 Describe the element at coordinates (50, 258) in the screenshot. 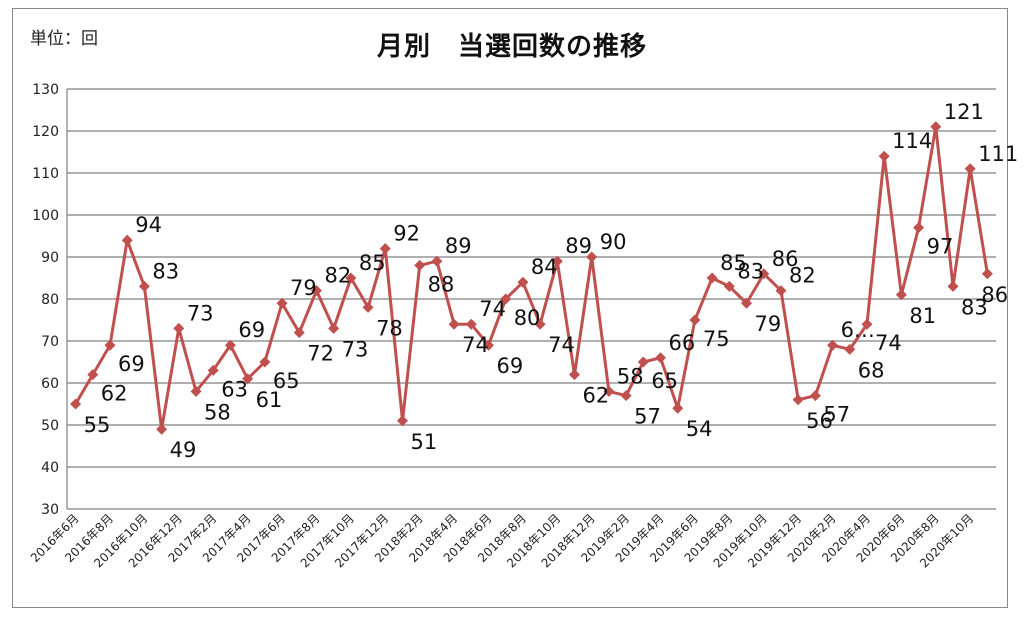

I see `y-tick-label: 90` at that location.